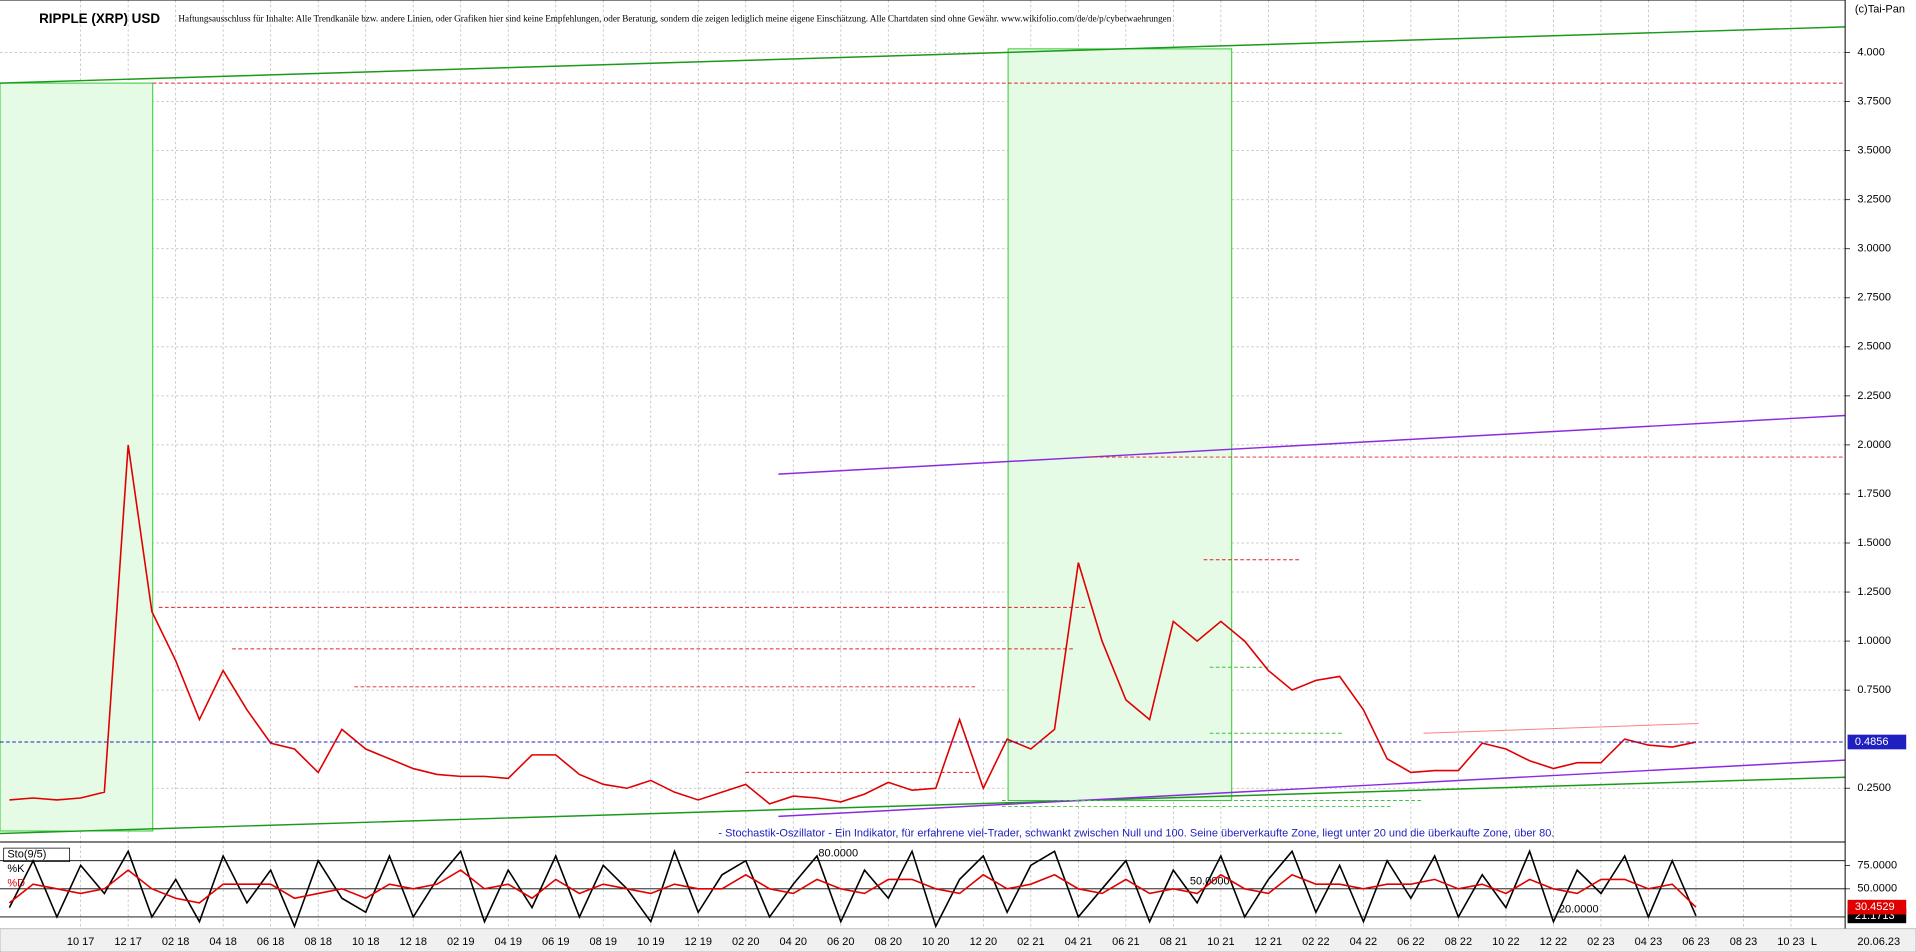 The image size is (1916, 952). Describe the element at coordinates (1874, 200) in the screenshot. I see `y-tick-label: 3.2500` at that location.